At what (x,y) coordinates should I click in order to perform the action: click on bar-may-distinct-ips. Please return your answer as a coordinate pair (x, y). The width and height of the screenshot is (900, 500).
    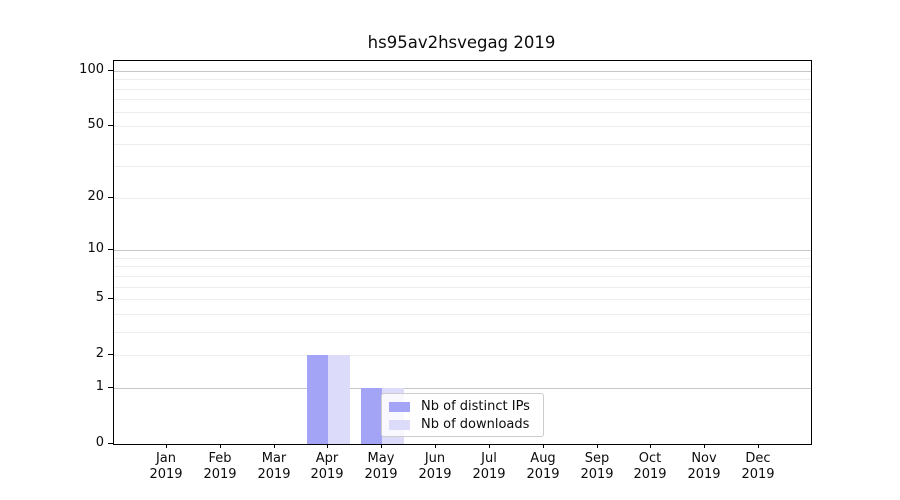
    Looking at the image, I should click on (371, 416).